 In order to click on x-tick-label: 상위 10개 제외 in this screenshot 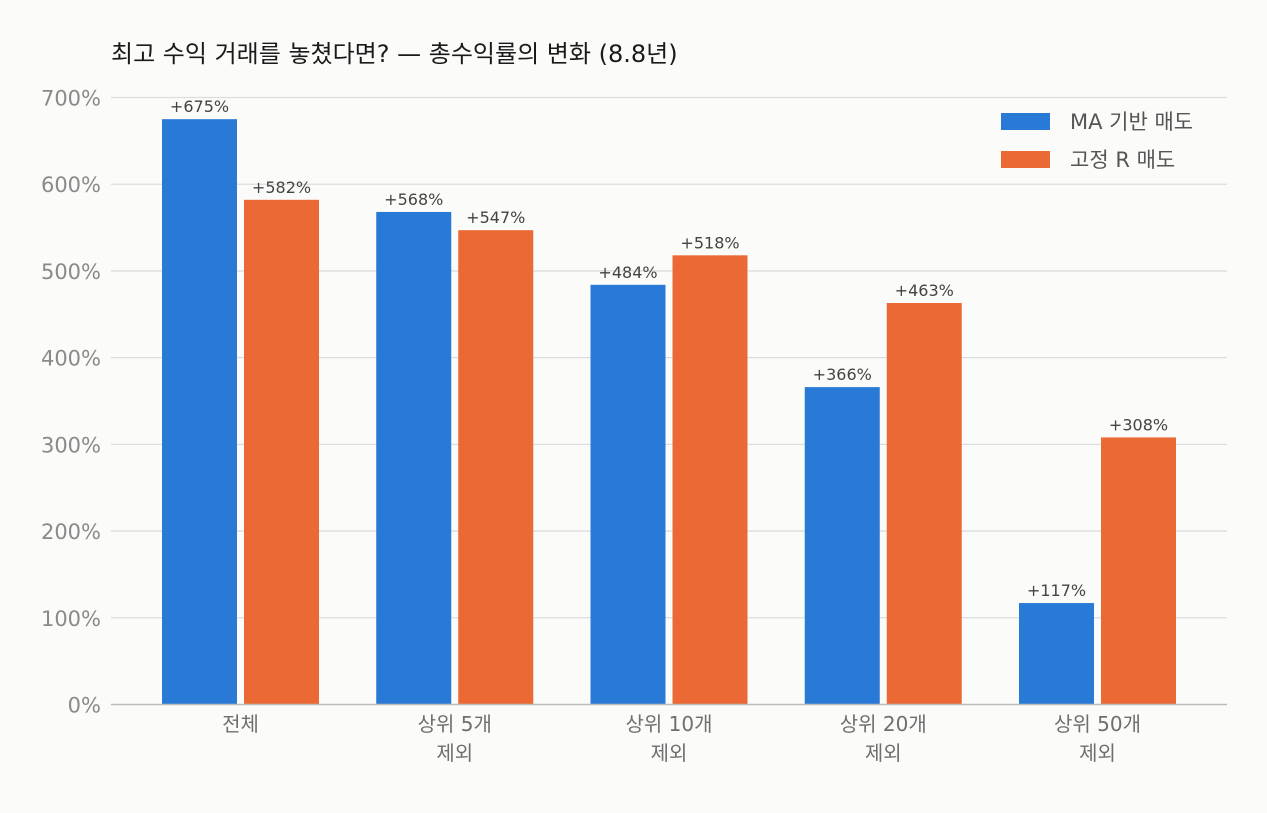, I will do `click(668, 738)`.